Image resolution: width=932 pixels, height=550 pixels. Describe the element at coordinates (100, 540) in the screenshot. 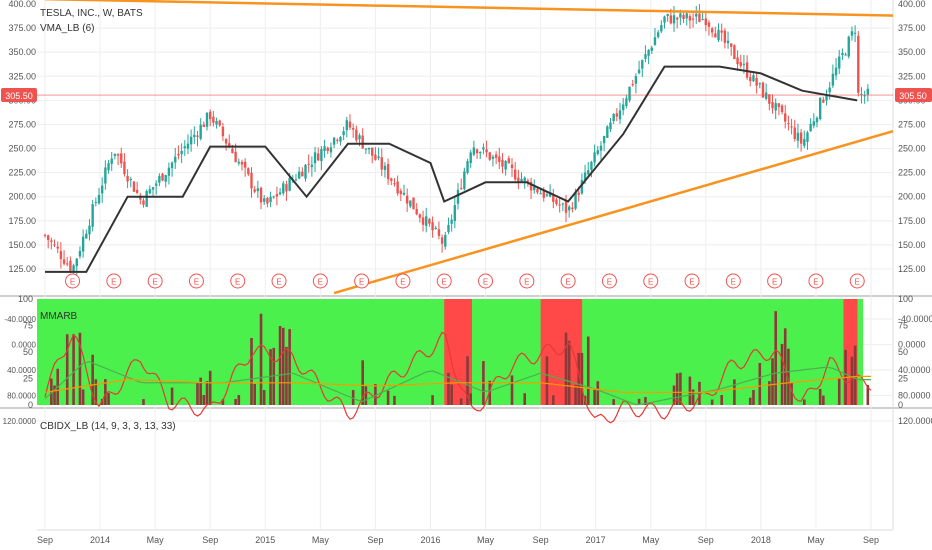

I see `x-tick-label: 2014` at that location.